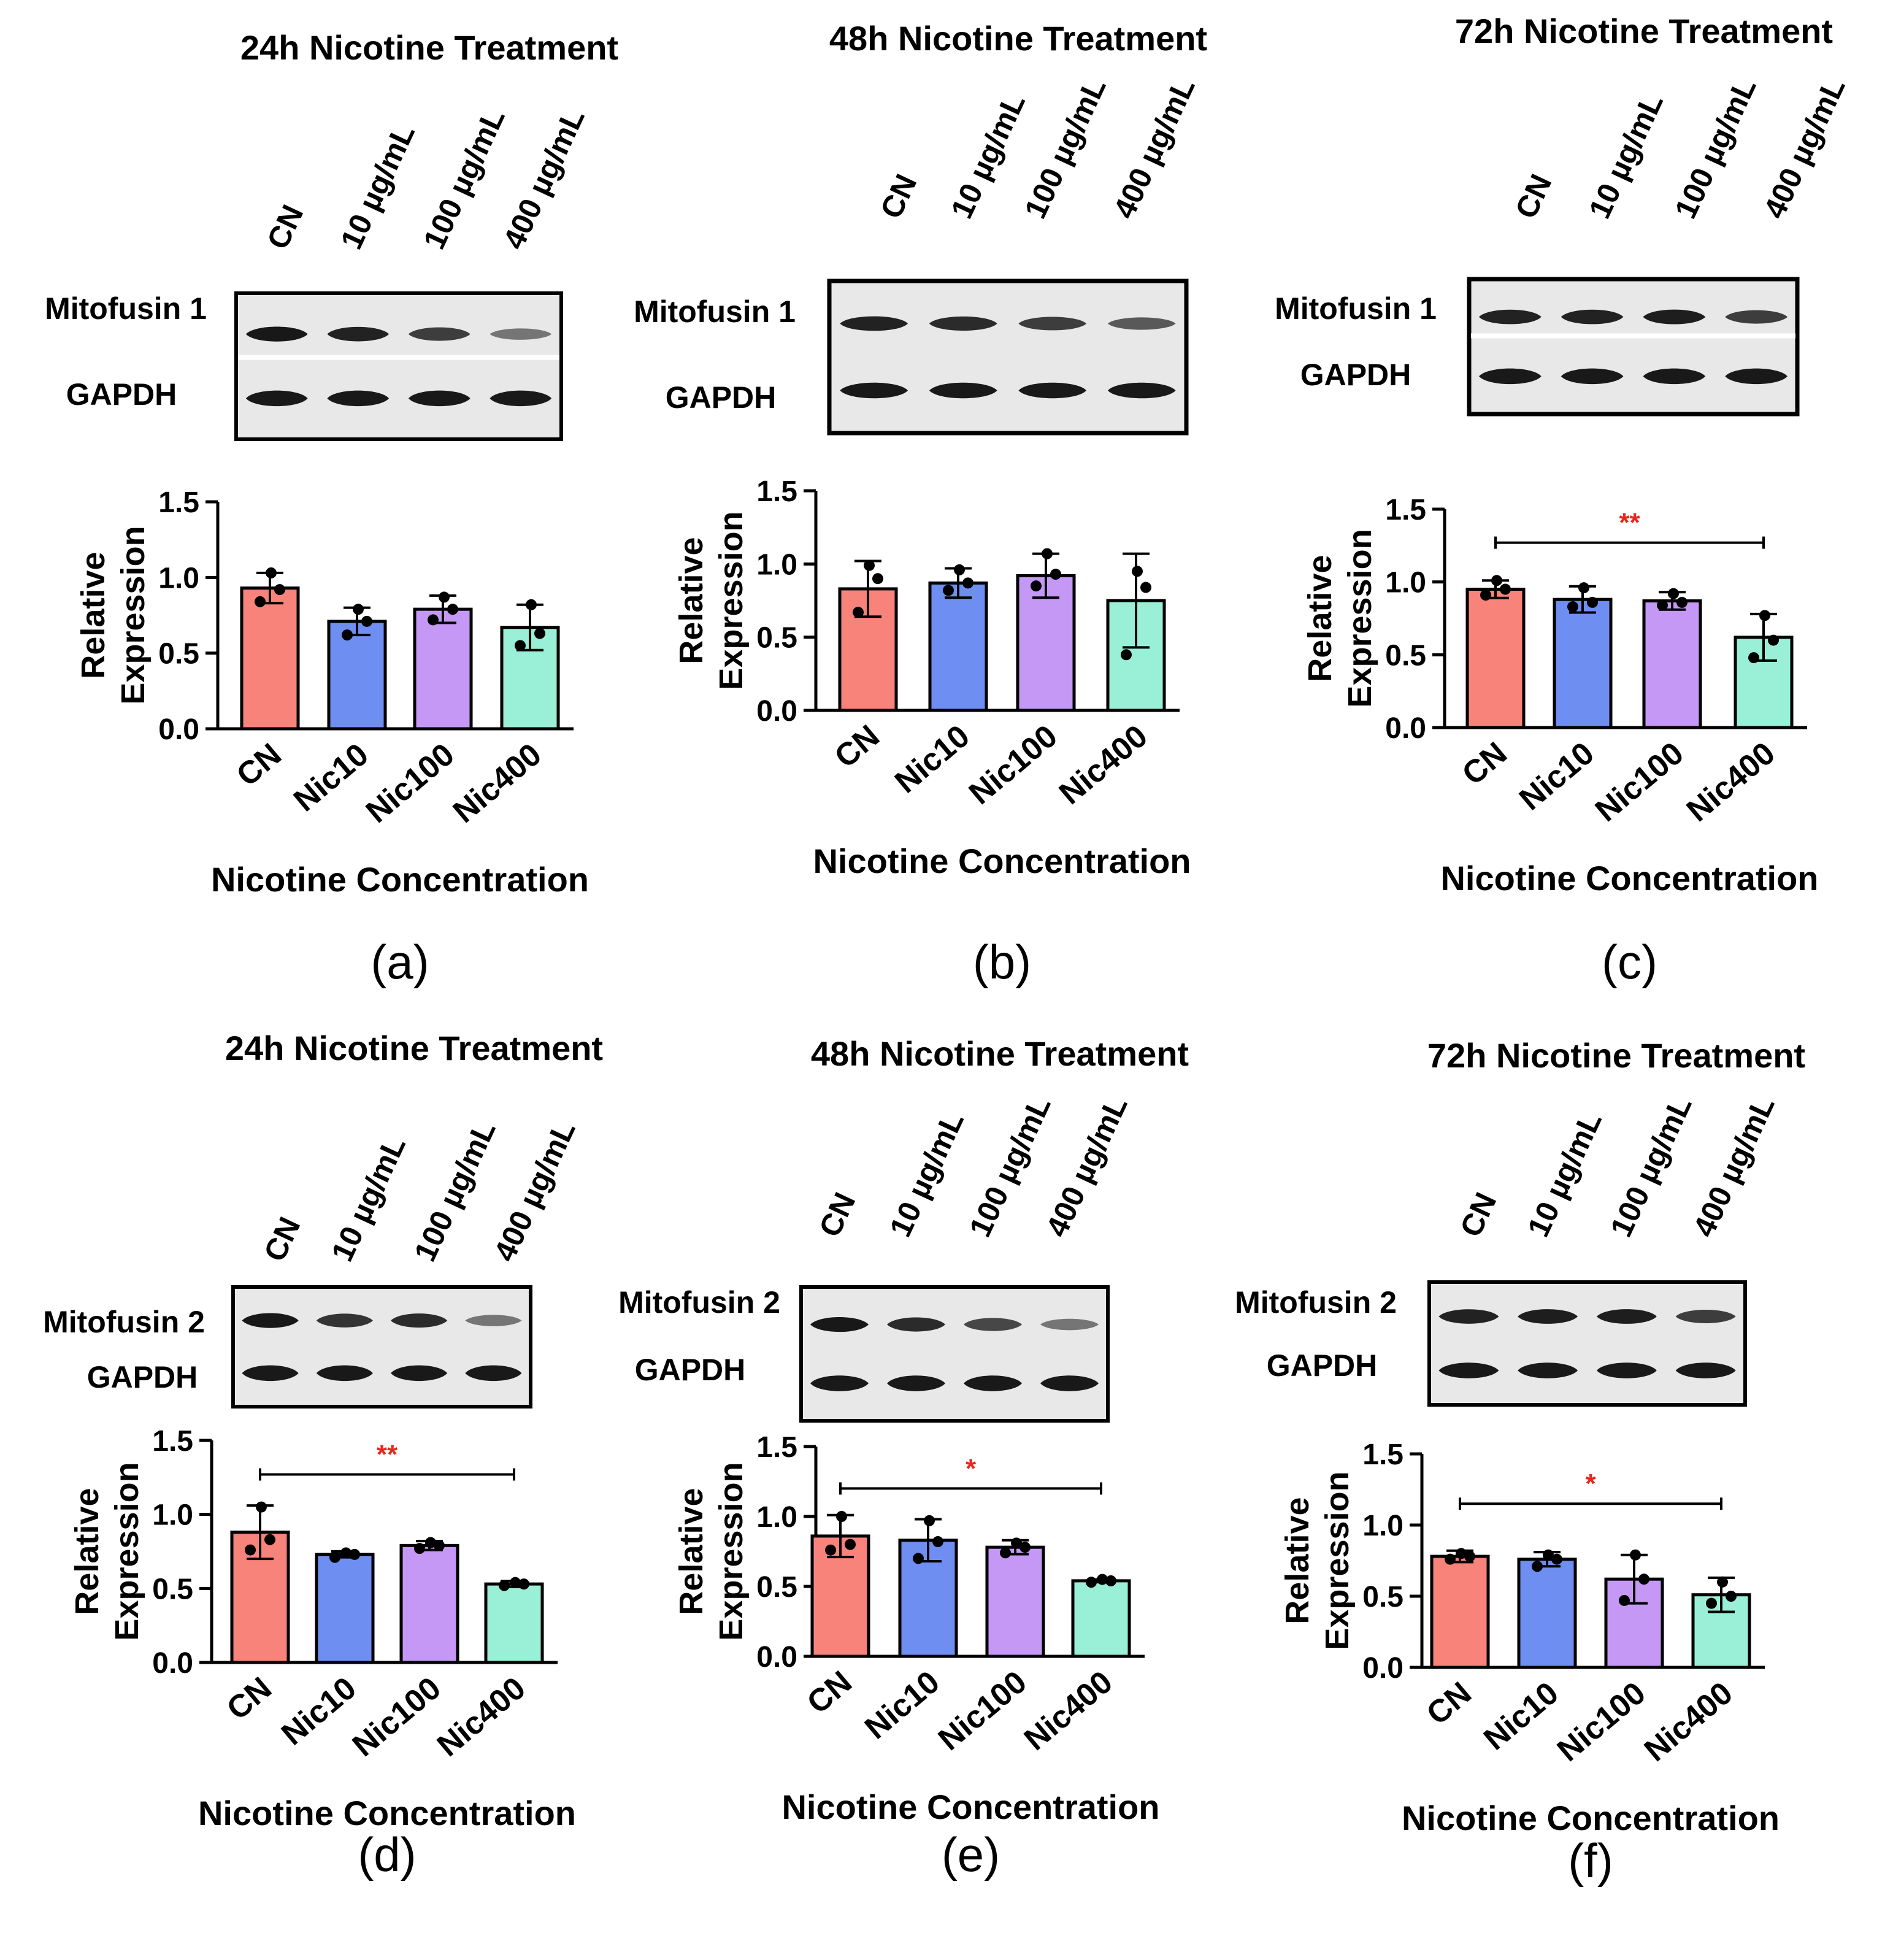 The width and height of the screenshot is (1893, 1960). I want to click on panel-title: 72h Nicotine Treatment, so click(1644, 31).